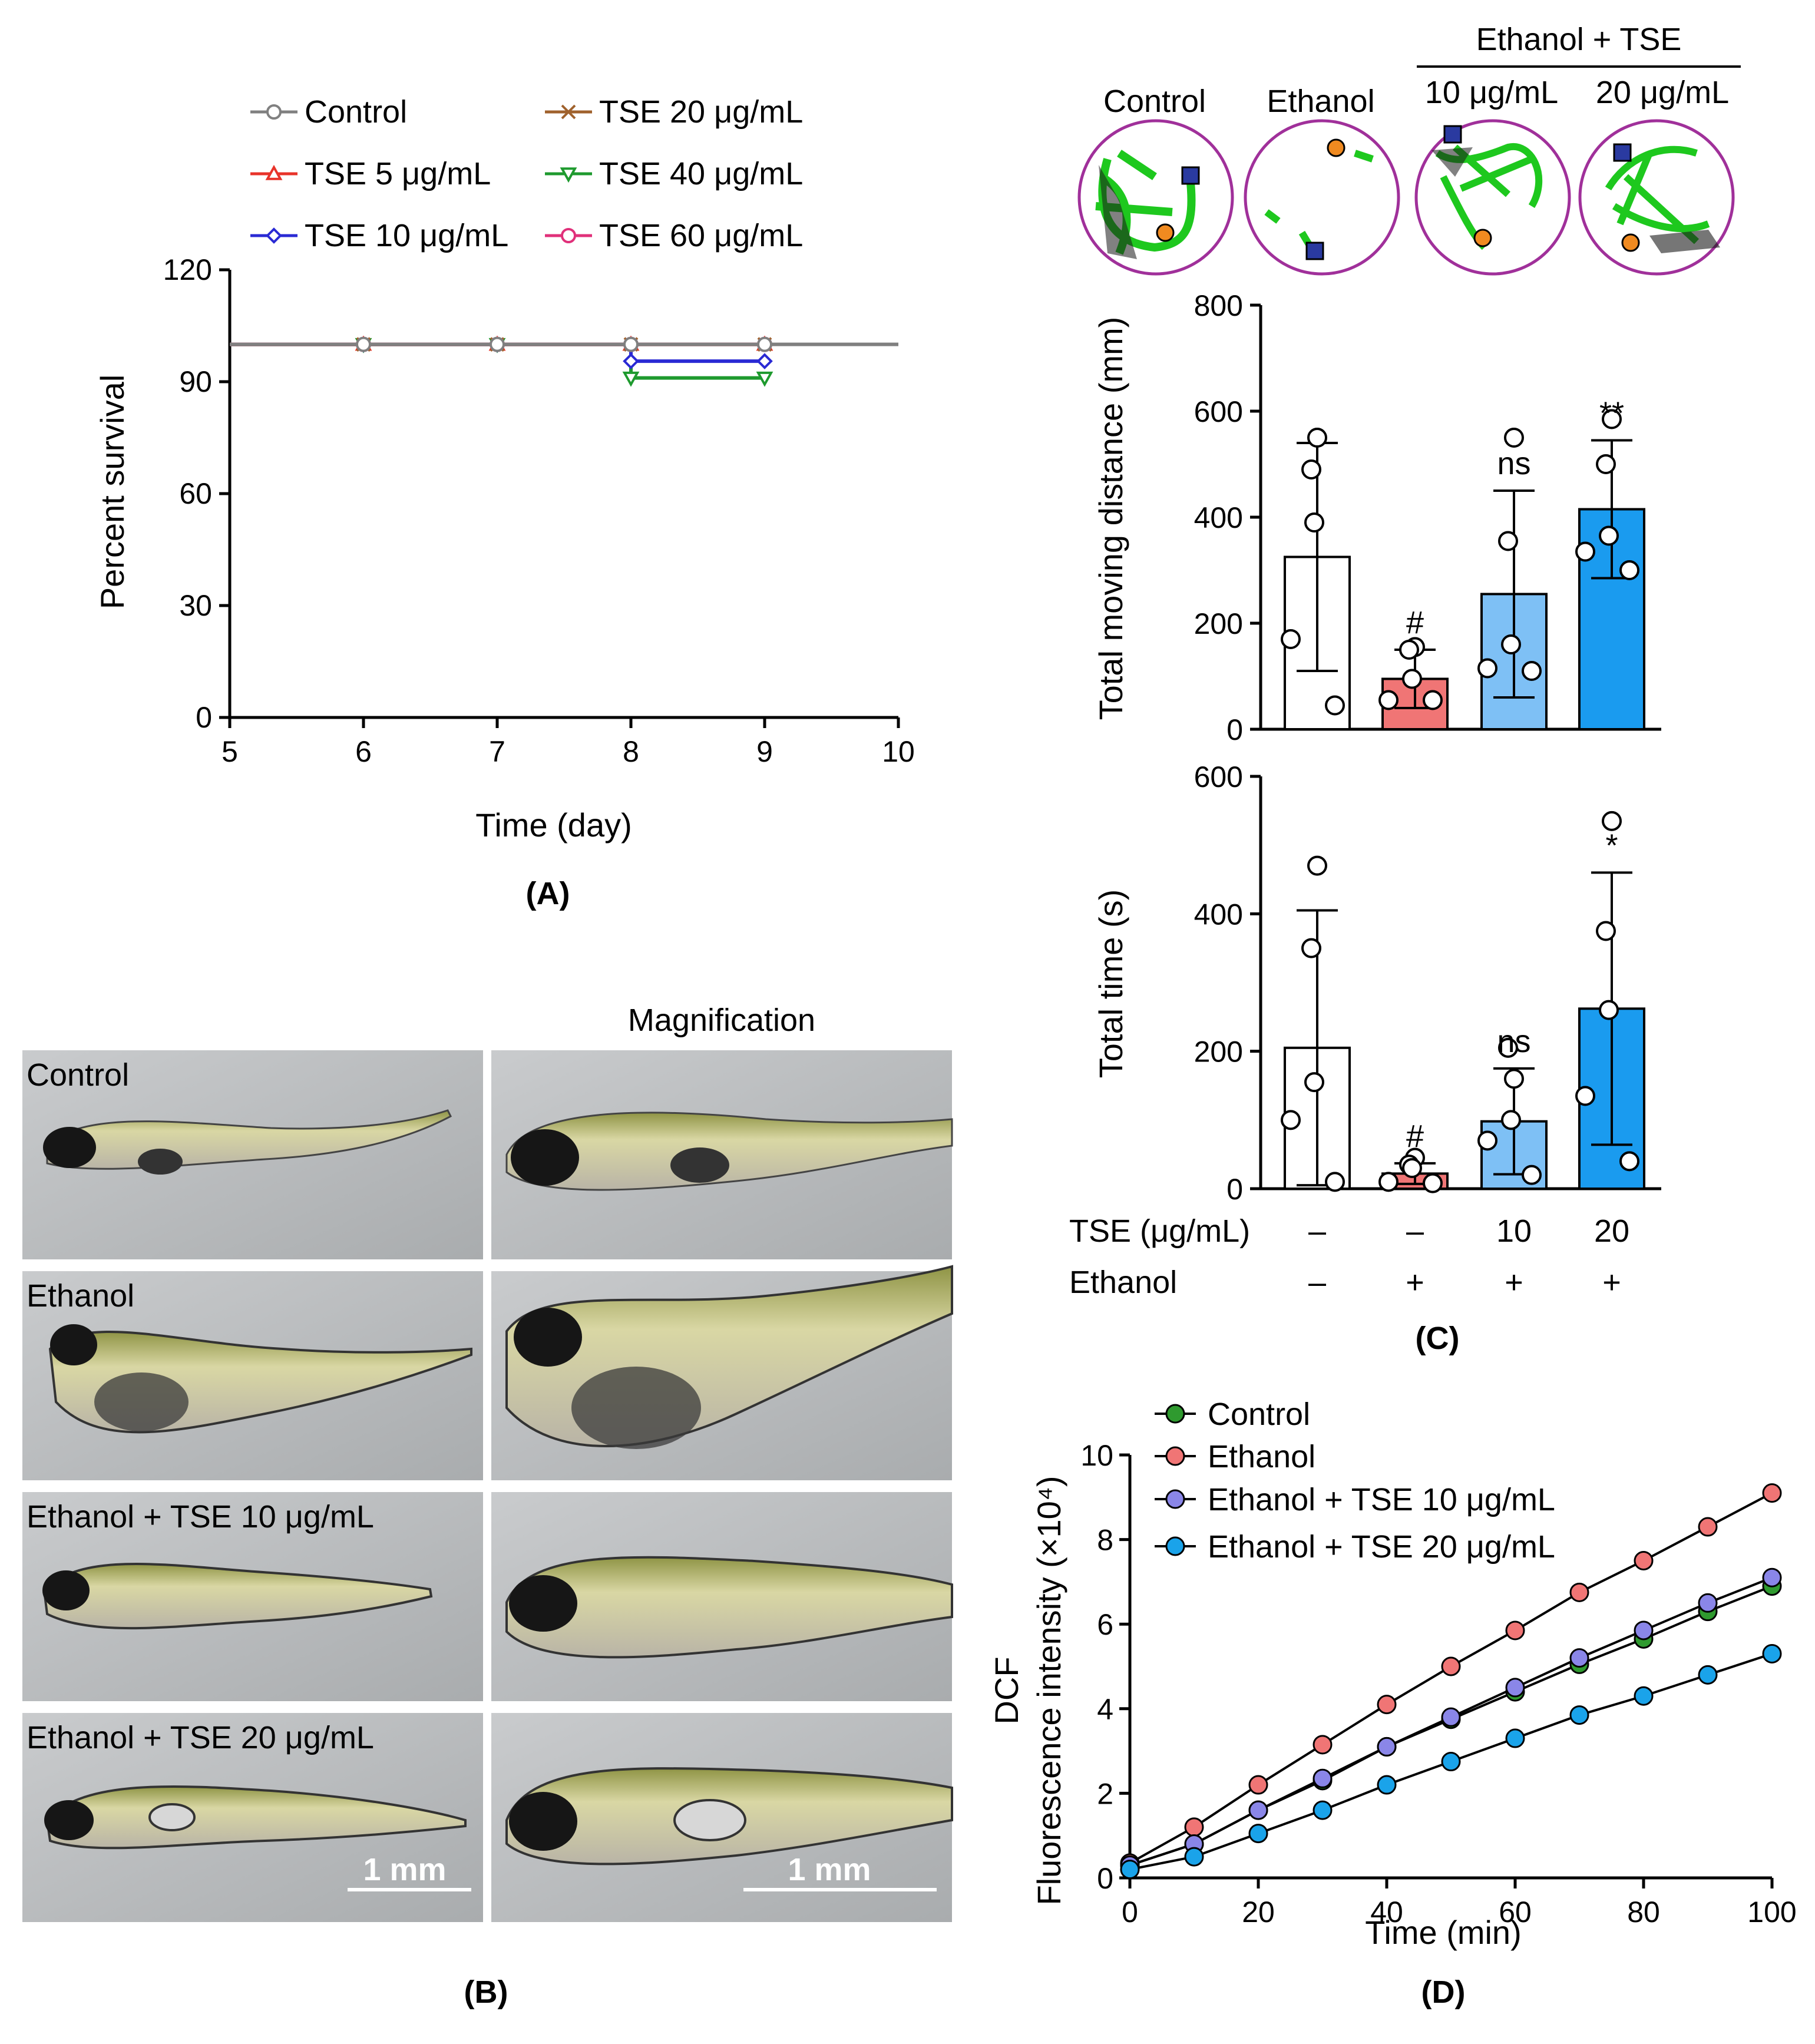 The image size is (1815, 2044). What do you see at coordinates (1219, 305) in the screenshot?
I see `y-tick-label: 800` at bounding box center [1219, 305].